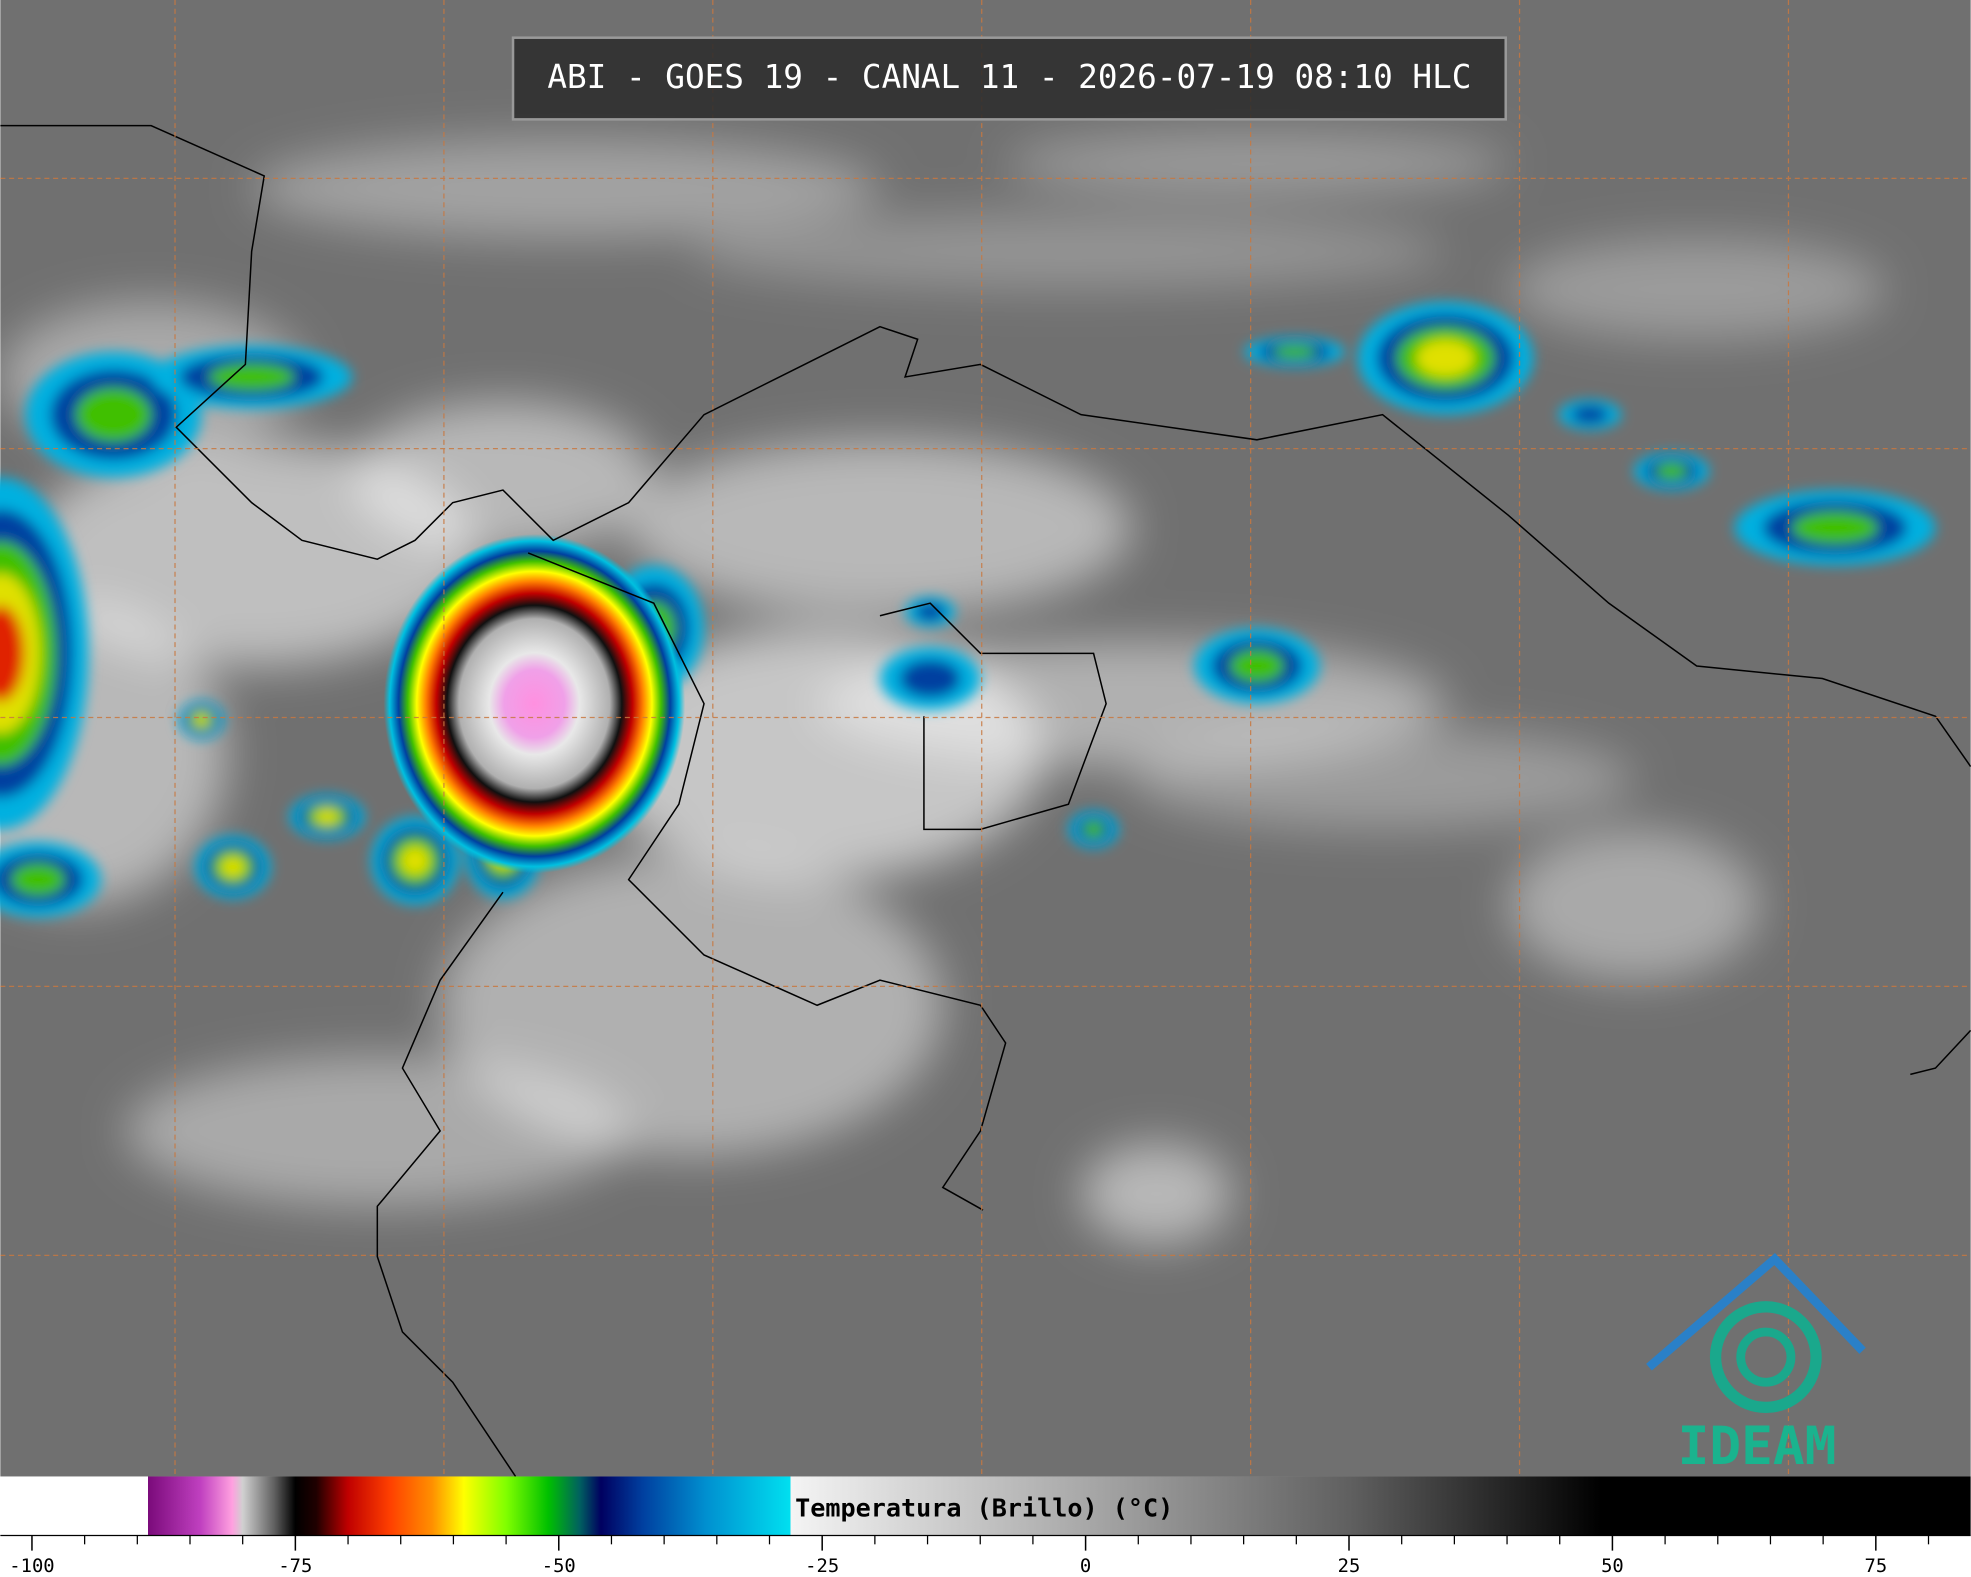 The width and height of the screenshot is (1971, 1577). Describe the element at coordinates (1612, 1566) in the screenshot. I see `tick-label: 50` at that location.